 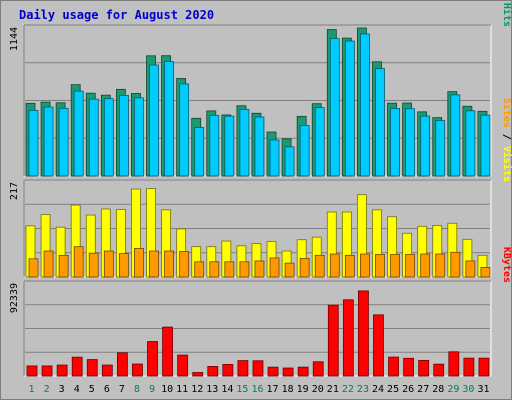 What do you see at coordinates (453, 389) in the screenshot?
I see `x-tick-label: 29` at bounding box center [453, 389].